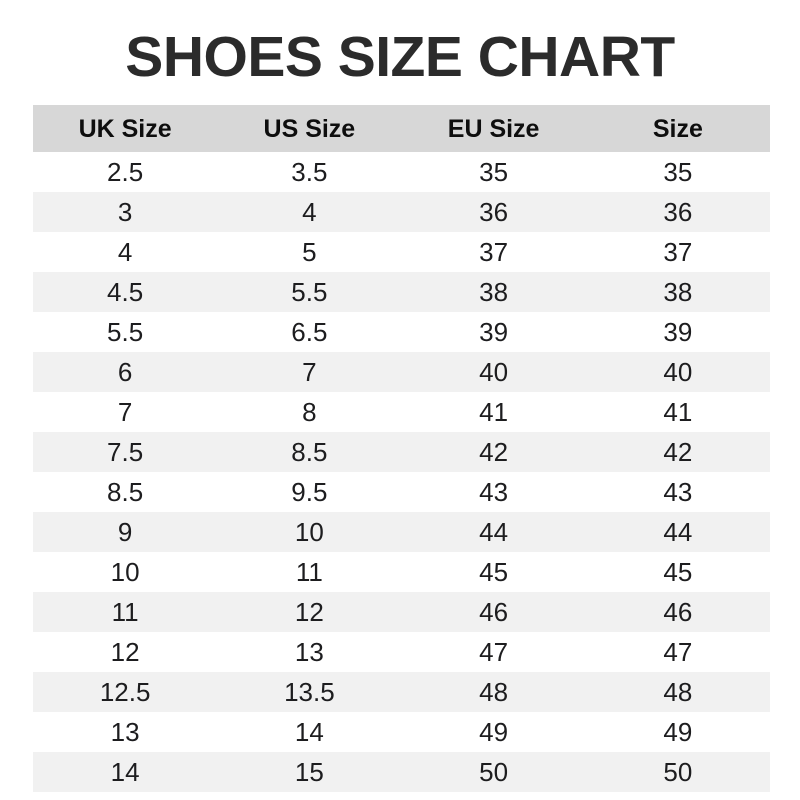  I want to click on cell-us-size: 12, so click(309, 612).